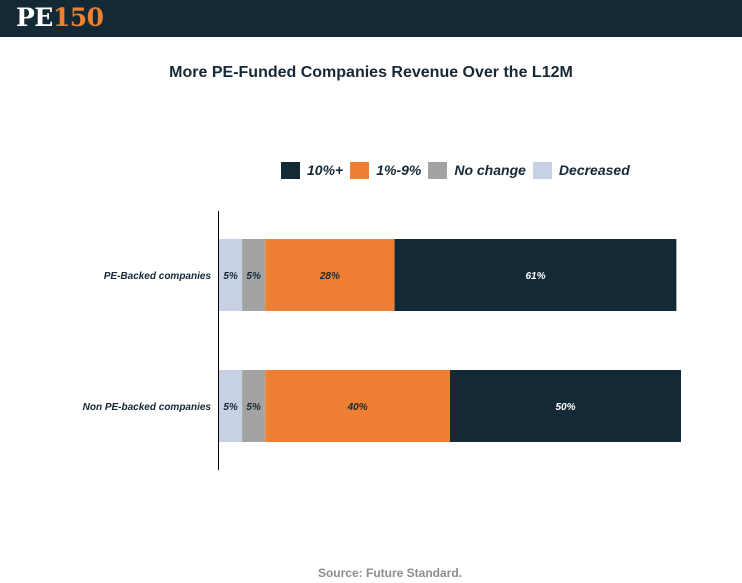  I want to click on data-label-pe-backed-no-change: 5%, so click(253, 276).